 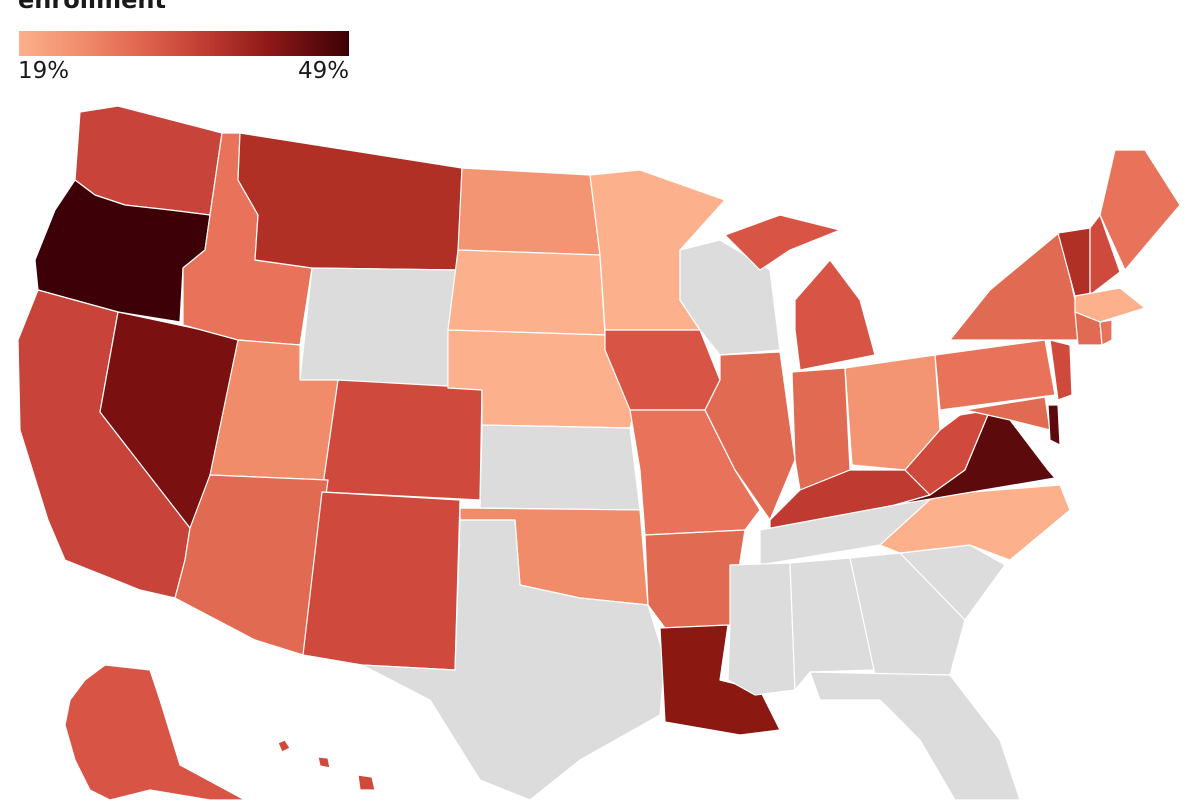 What do you see at coordinates (832, 624) in the screenshot?
I see `state-AL` at bounding box center [832, 624].